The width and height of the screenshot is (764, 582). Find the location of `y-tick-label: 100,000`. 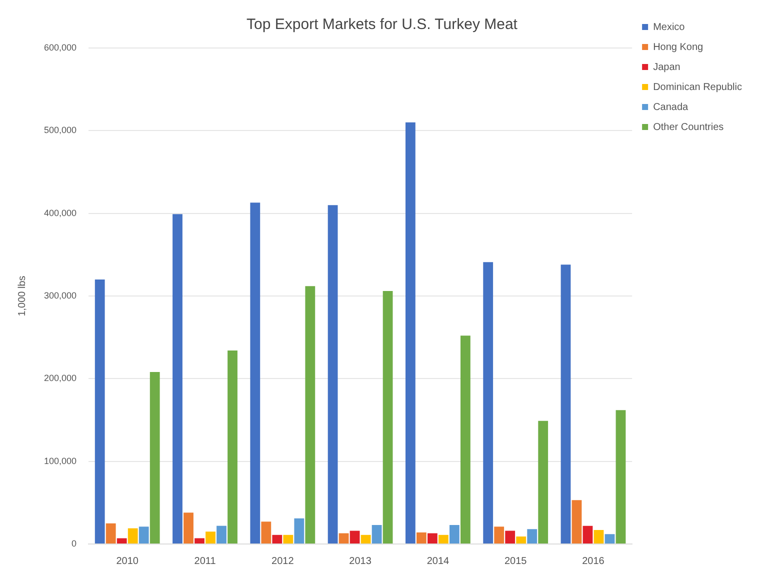

y-tick-label: 100,000 is located at coordinates (60, 461).